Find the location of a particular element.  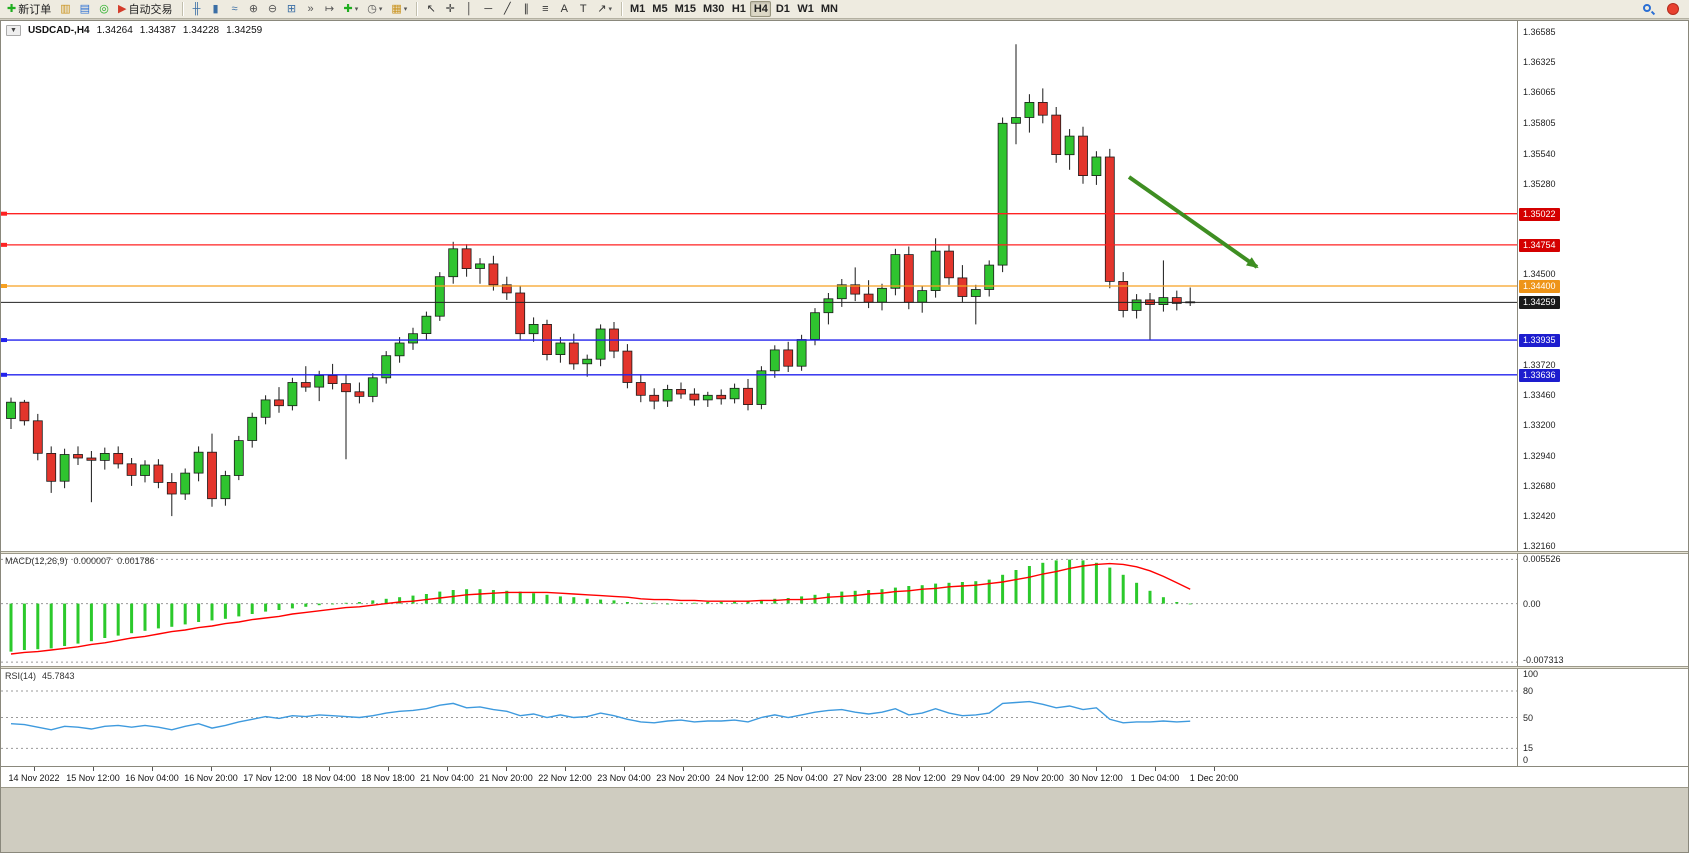

zoom-in-button: ⊕ is located at coordinates (254, 9).